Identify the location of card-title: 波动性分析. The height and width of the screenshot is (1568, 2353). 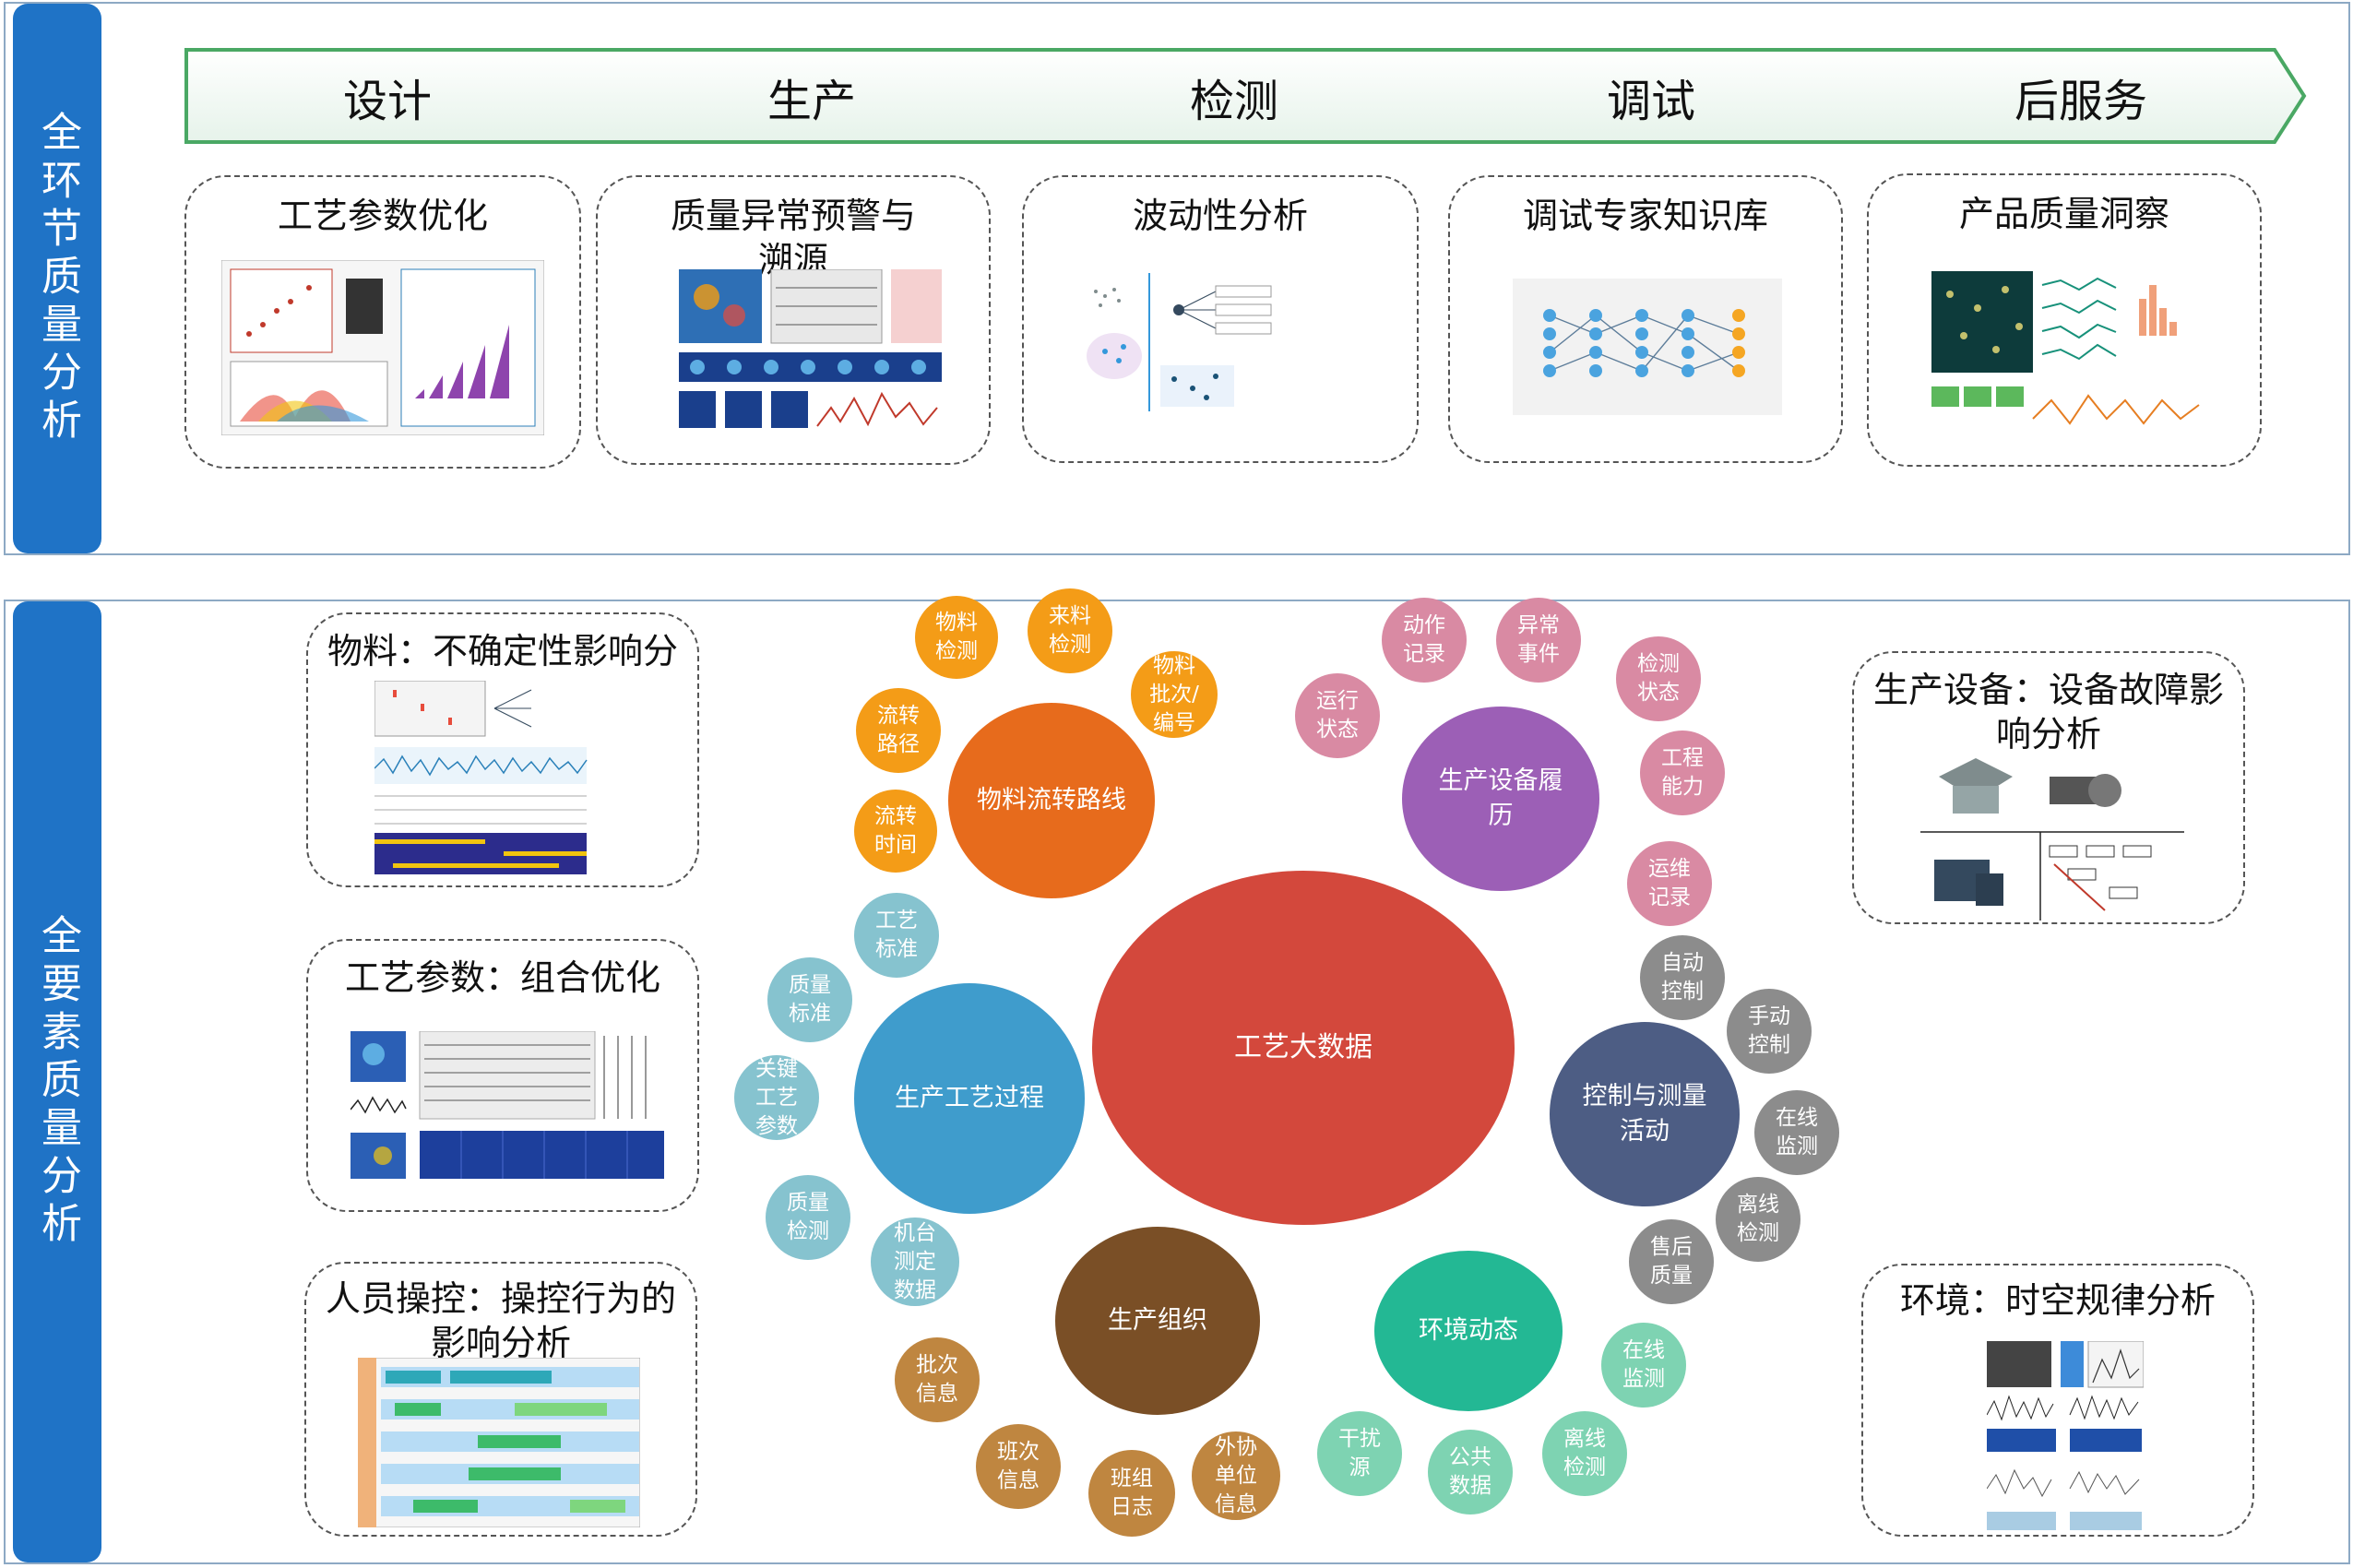
(1220, 216).